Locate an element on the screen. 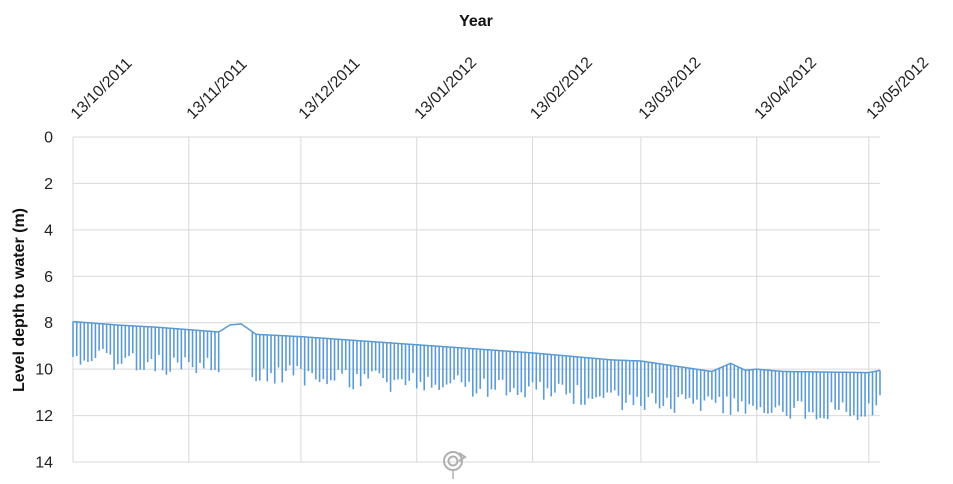  y-tick-label-0: 0 is located at coordinates (48, 138).